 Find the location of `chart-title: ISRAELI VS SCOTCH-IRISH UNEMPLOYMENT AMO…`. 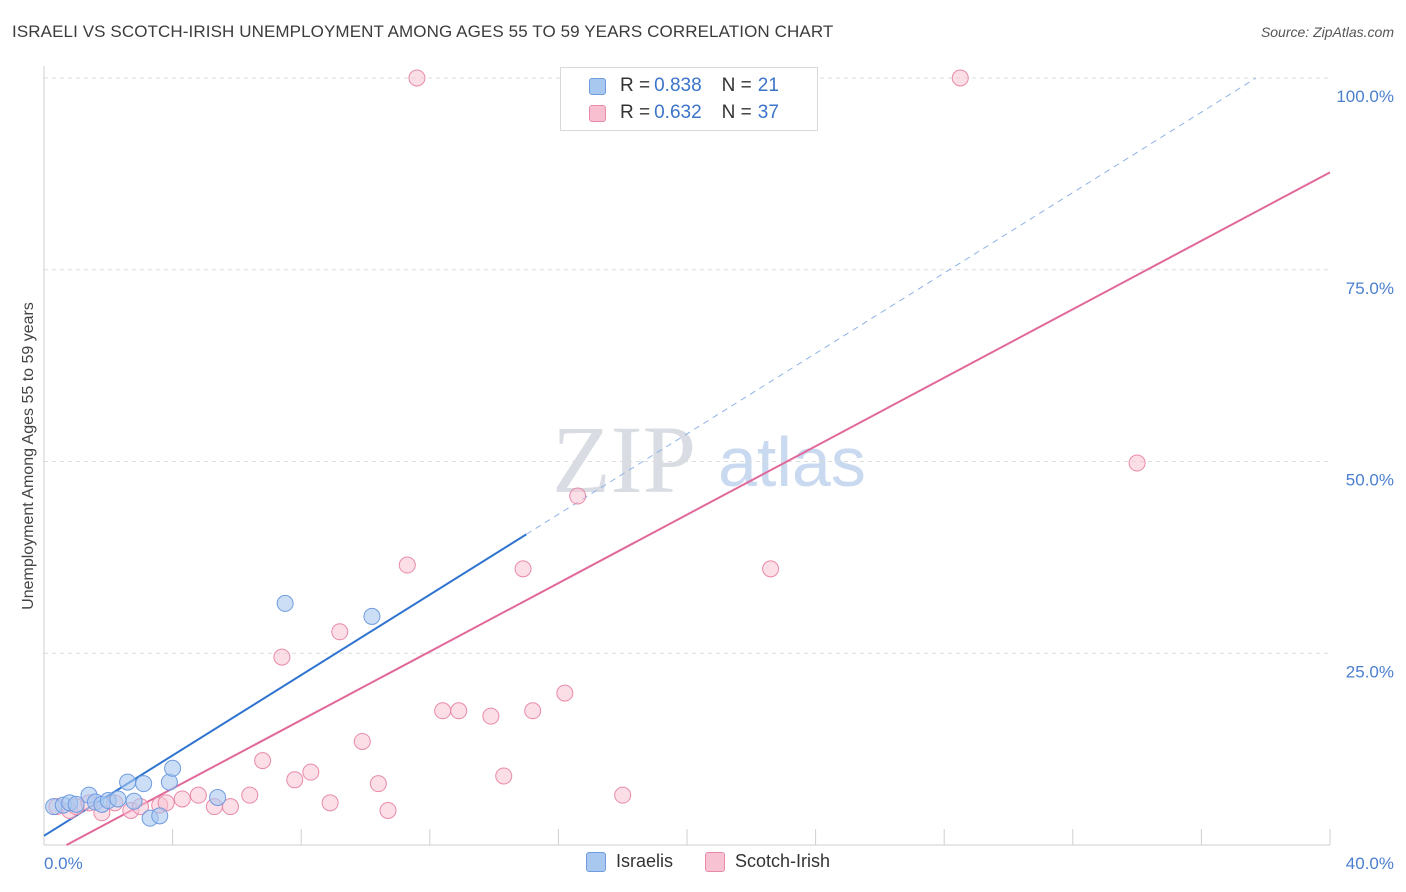

chart-title: ISRAELI VS SCOTCH-IRISH UNEMPLOYMENT AMO… is located at coordinates (423, 31).